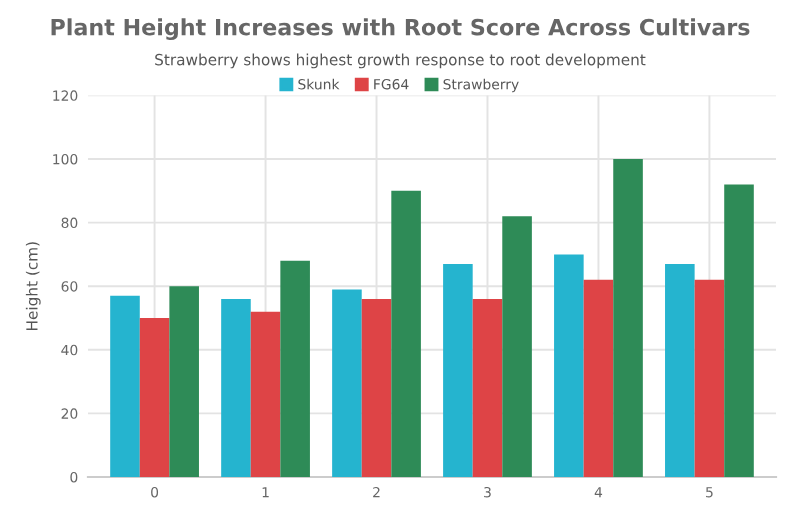 The width and height of the screenshot is (800, 530). What do you see at coordinates (400, 29) in the screenshot?
I see `chart-title: Plant Height Increases with Root Score Across Cultivars` at bounding box center [400, 29].